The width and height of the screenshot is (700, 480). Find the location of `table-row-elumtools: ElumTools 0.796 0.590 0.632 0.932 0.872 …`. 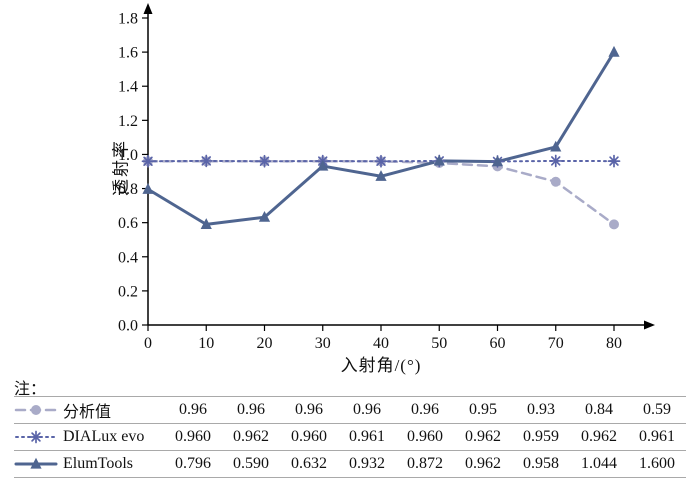

table-row-elumtools: ElumTools 0.796 0.590 0.632 0.932 0.872 … is located at coordinates (350, 464).